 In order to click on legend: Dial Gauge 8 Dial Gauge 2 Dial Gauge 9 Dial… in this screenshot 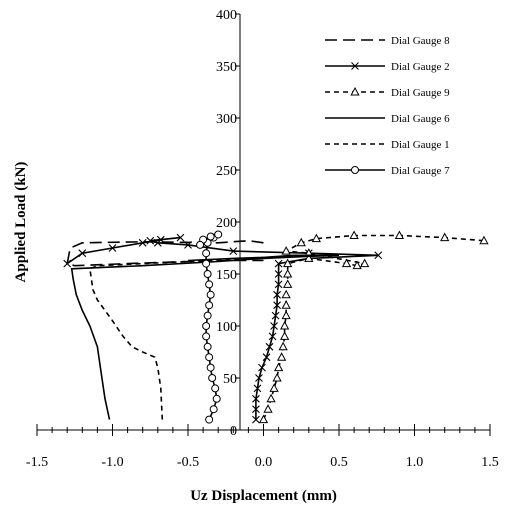, I will do `click(387, 106)`.